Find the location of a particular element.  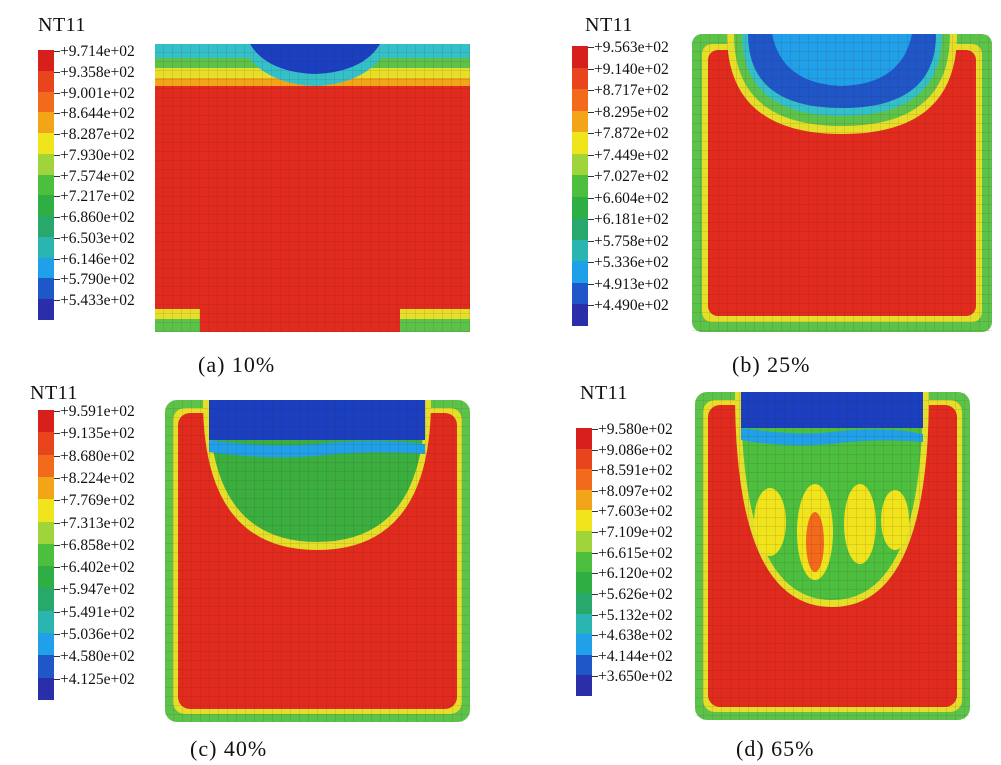

legend-label: +6.402e+02 is located at coordinates (97, 568).